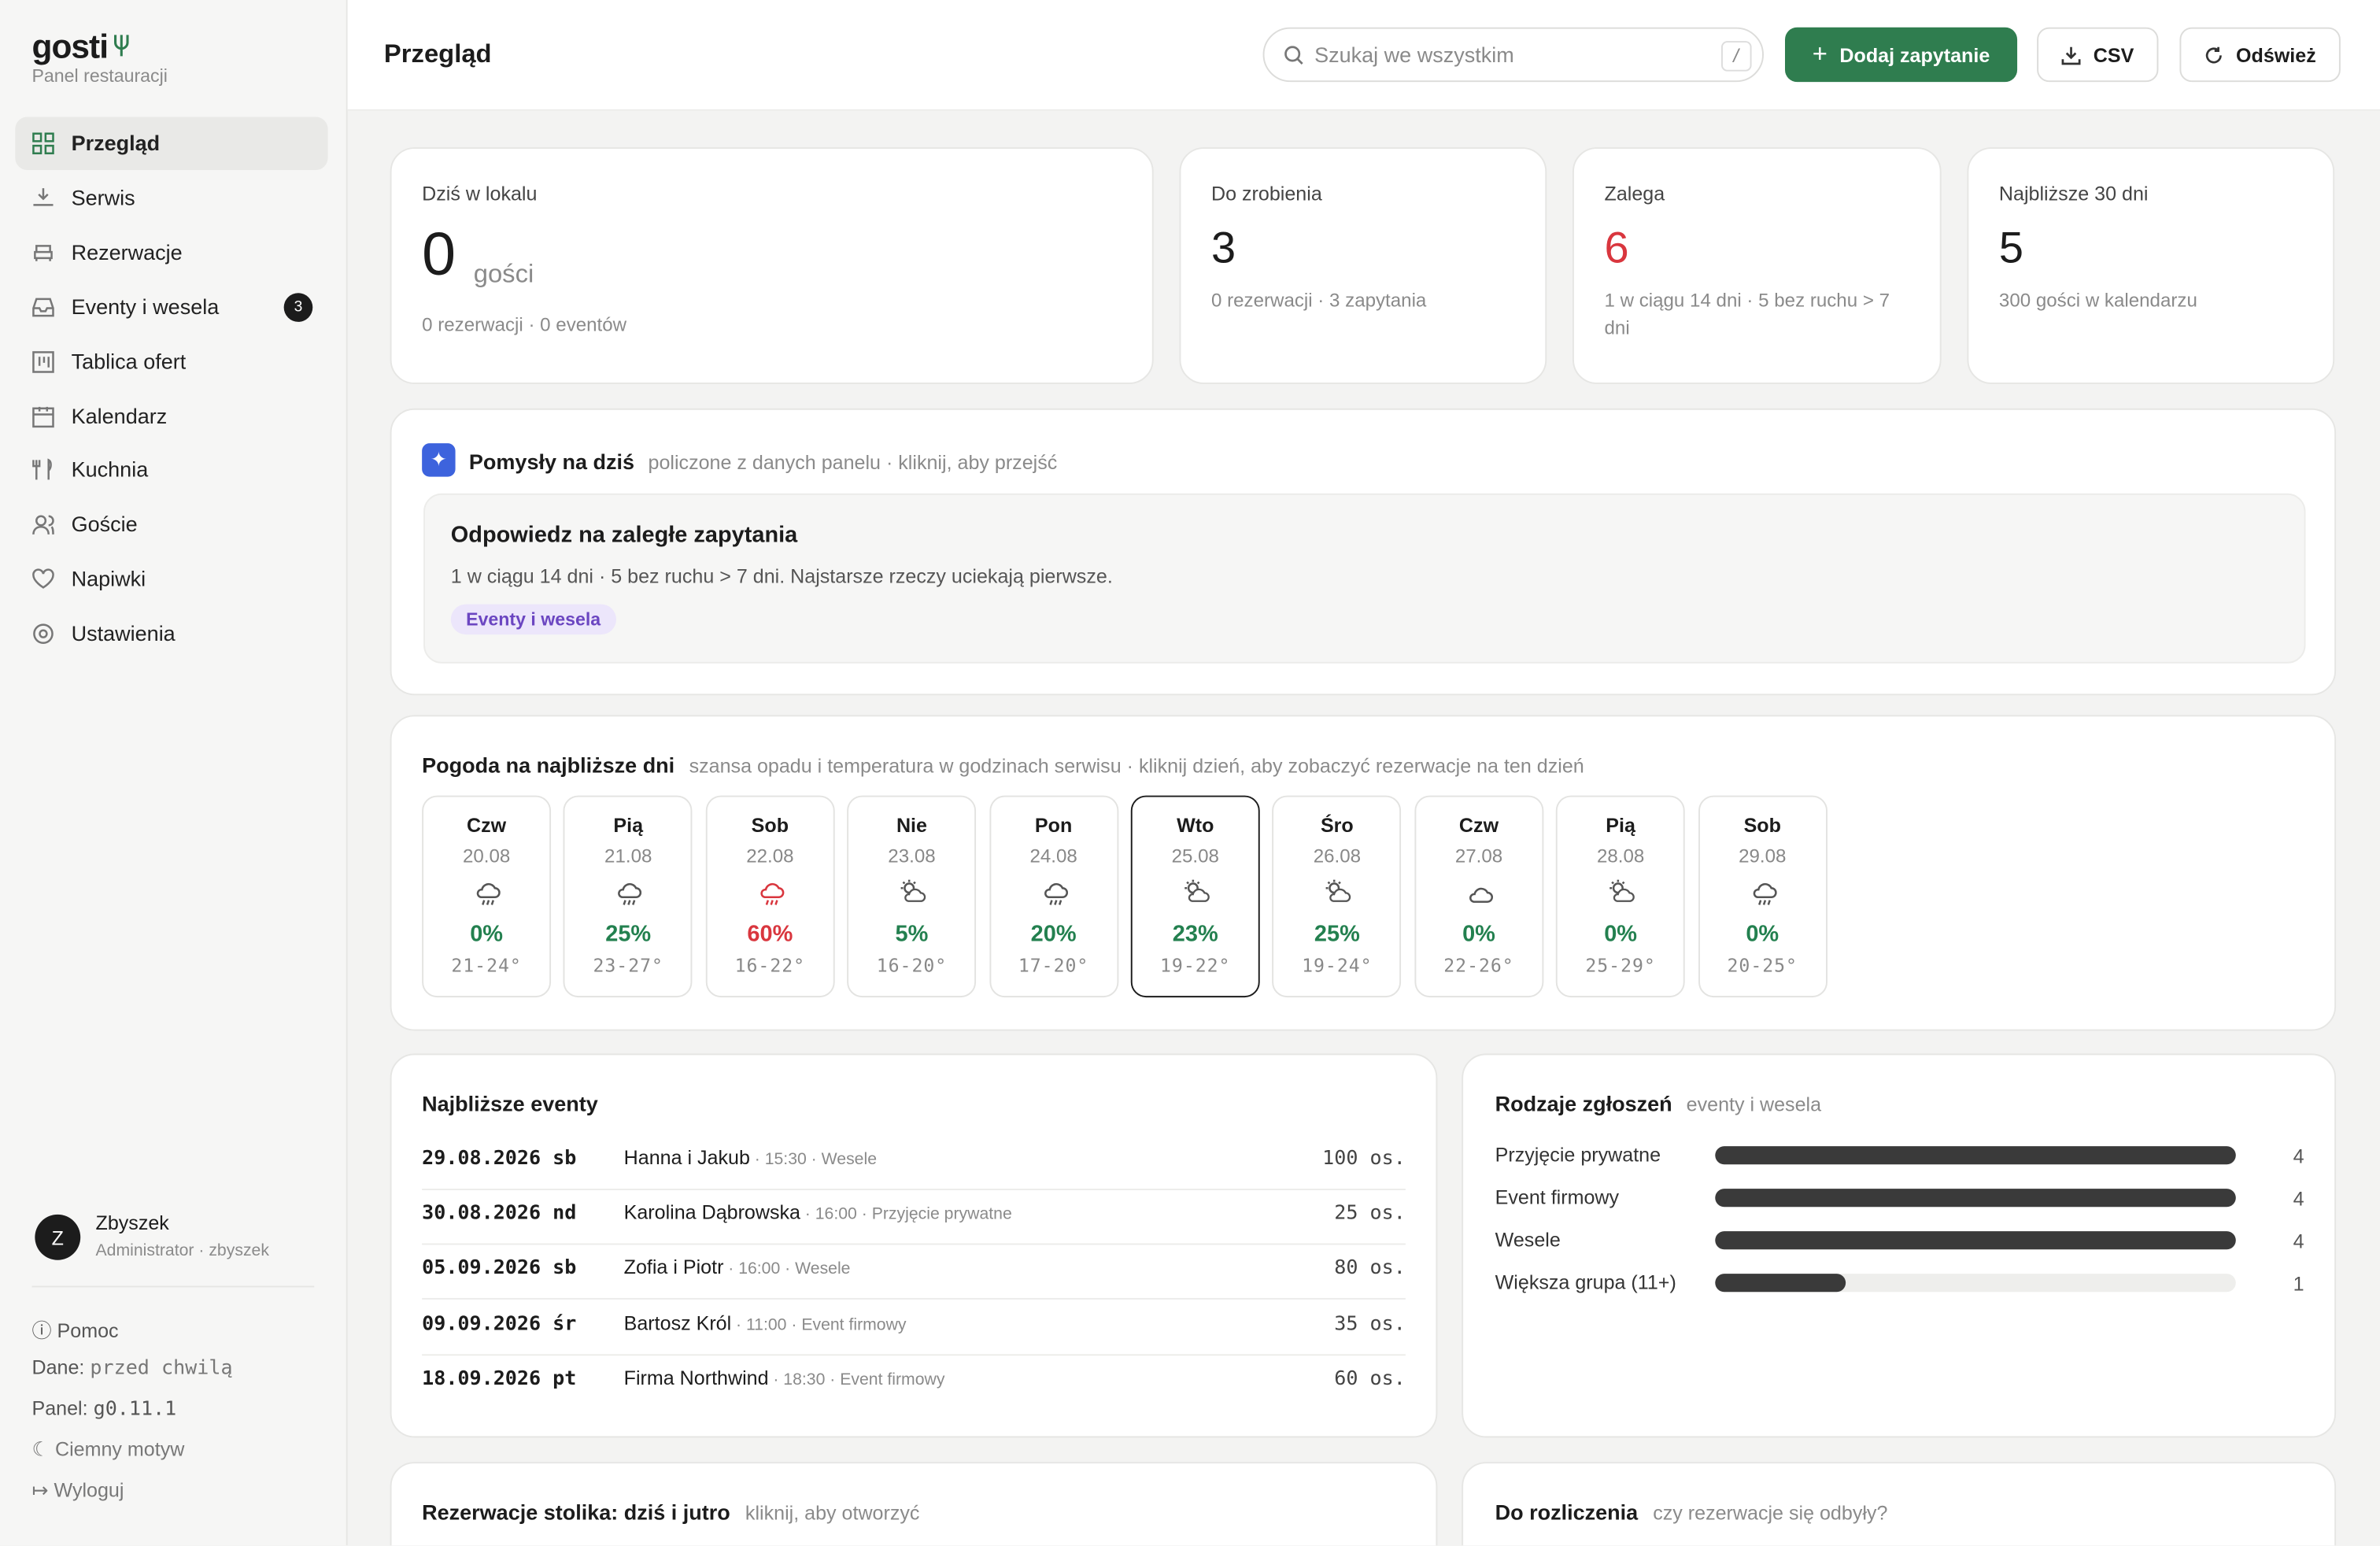 The width and height of the screenshot is (2380, 1546). I want to click on nav-label: Napiwki, so click(108, 579).